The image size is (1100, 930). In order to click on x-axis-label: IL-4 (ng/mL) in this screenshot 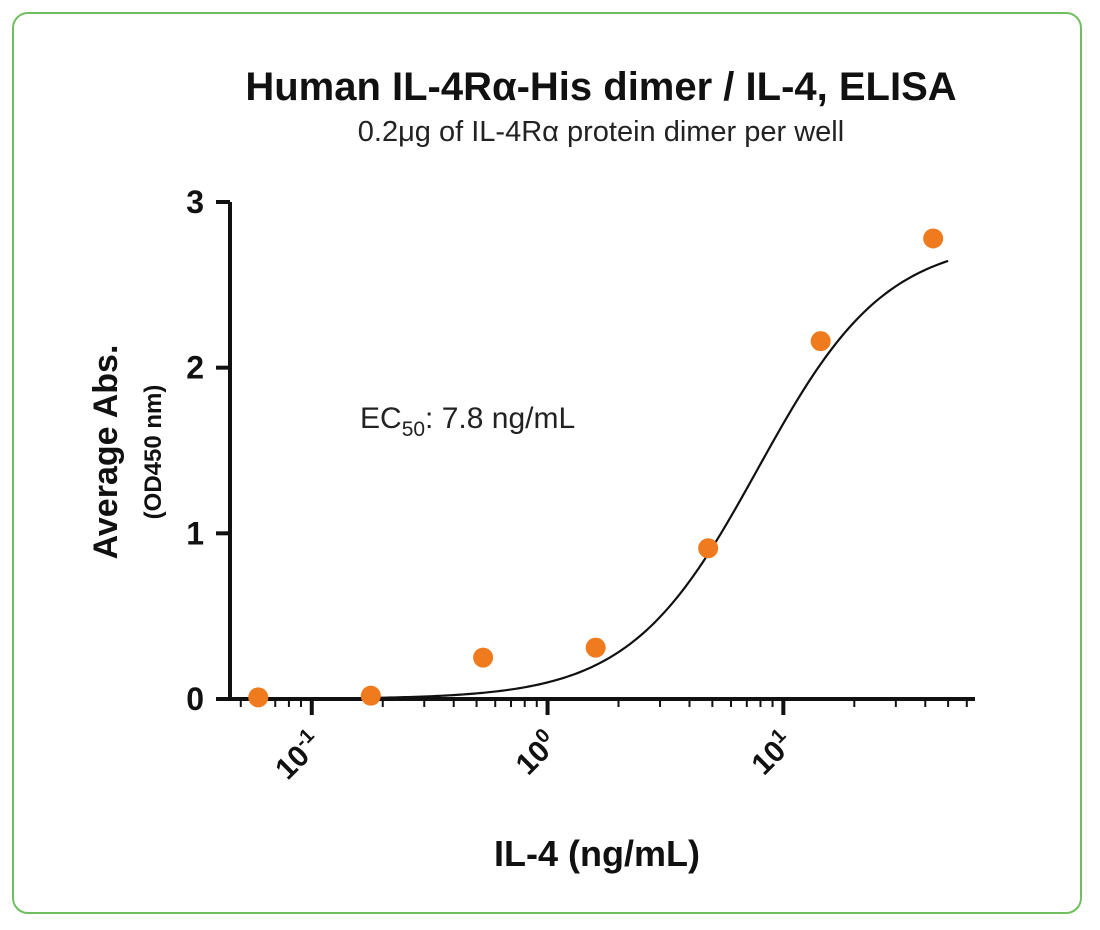, I will do `click(597, 853)`.